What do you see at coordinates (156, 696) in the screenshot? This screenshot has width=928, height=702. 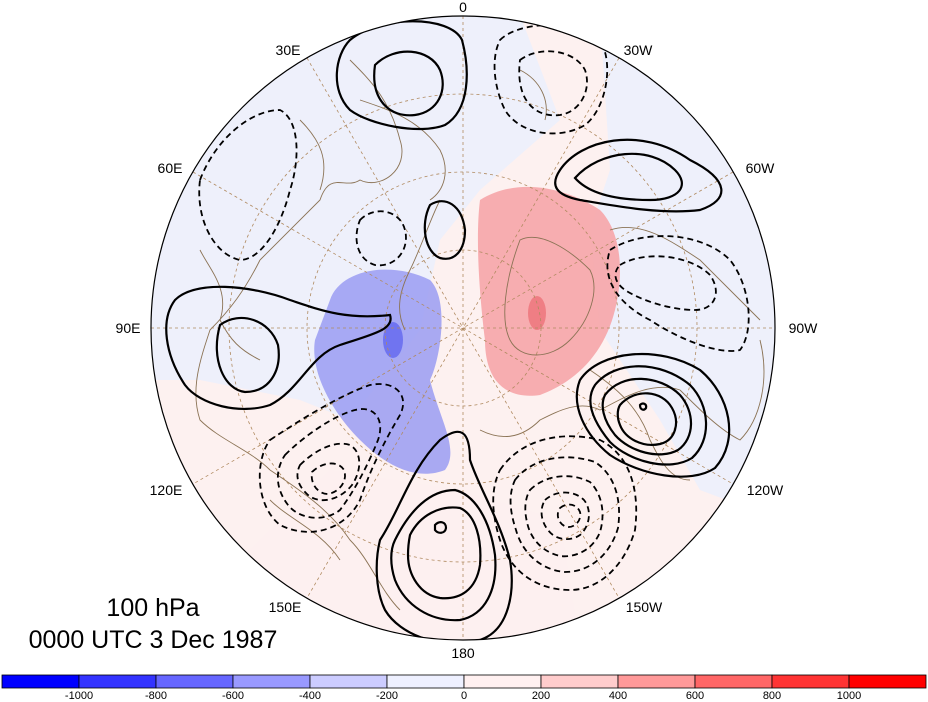 I see `colorbar-tick-label: -800` at bounding box center [156, 696].